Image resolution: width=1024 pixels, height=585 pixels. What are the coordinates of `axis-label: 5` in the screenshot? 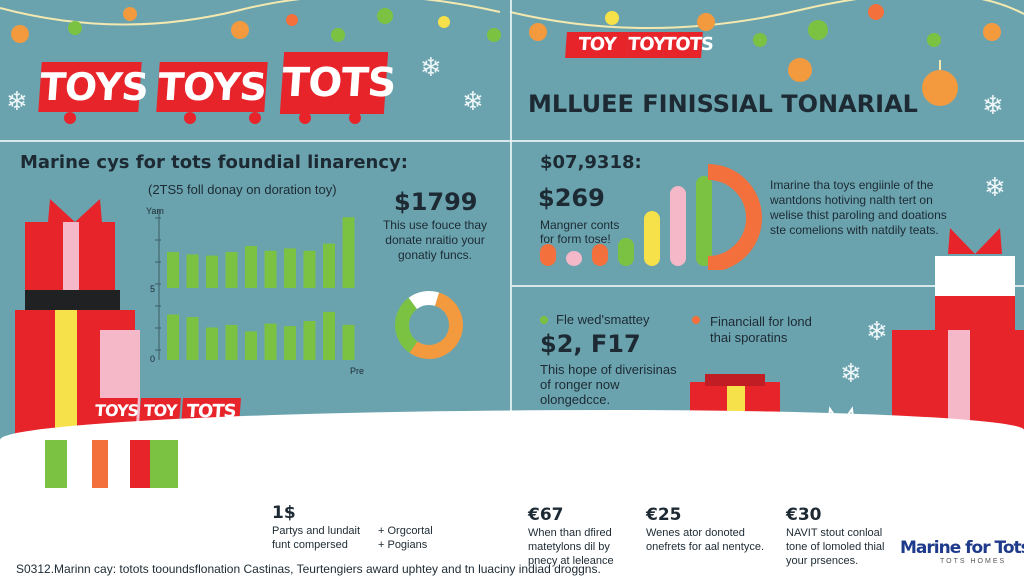 It's located at (153, 289).